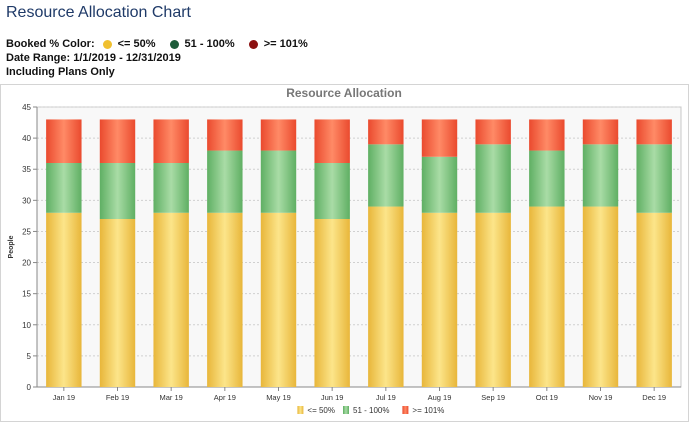 This screenshot has width=689, height=422. I want to click on y-tick-label: 25, so click(26, 231).